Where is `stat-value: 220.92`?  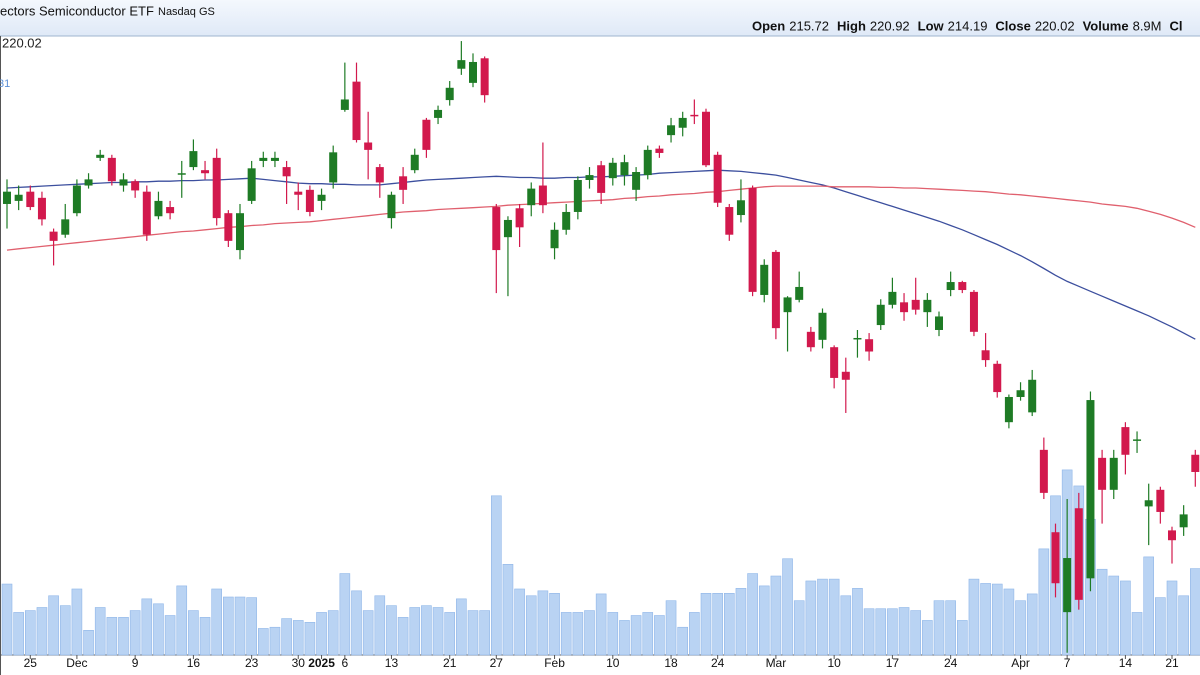 stat-value: 220.92 is located at coordinates (890, 25).